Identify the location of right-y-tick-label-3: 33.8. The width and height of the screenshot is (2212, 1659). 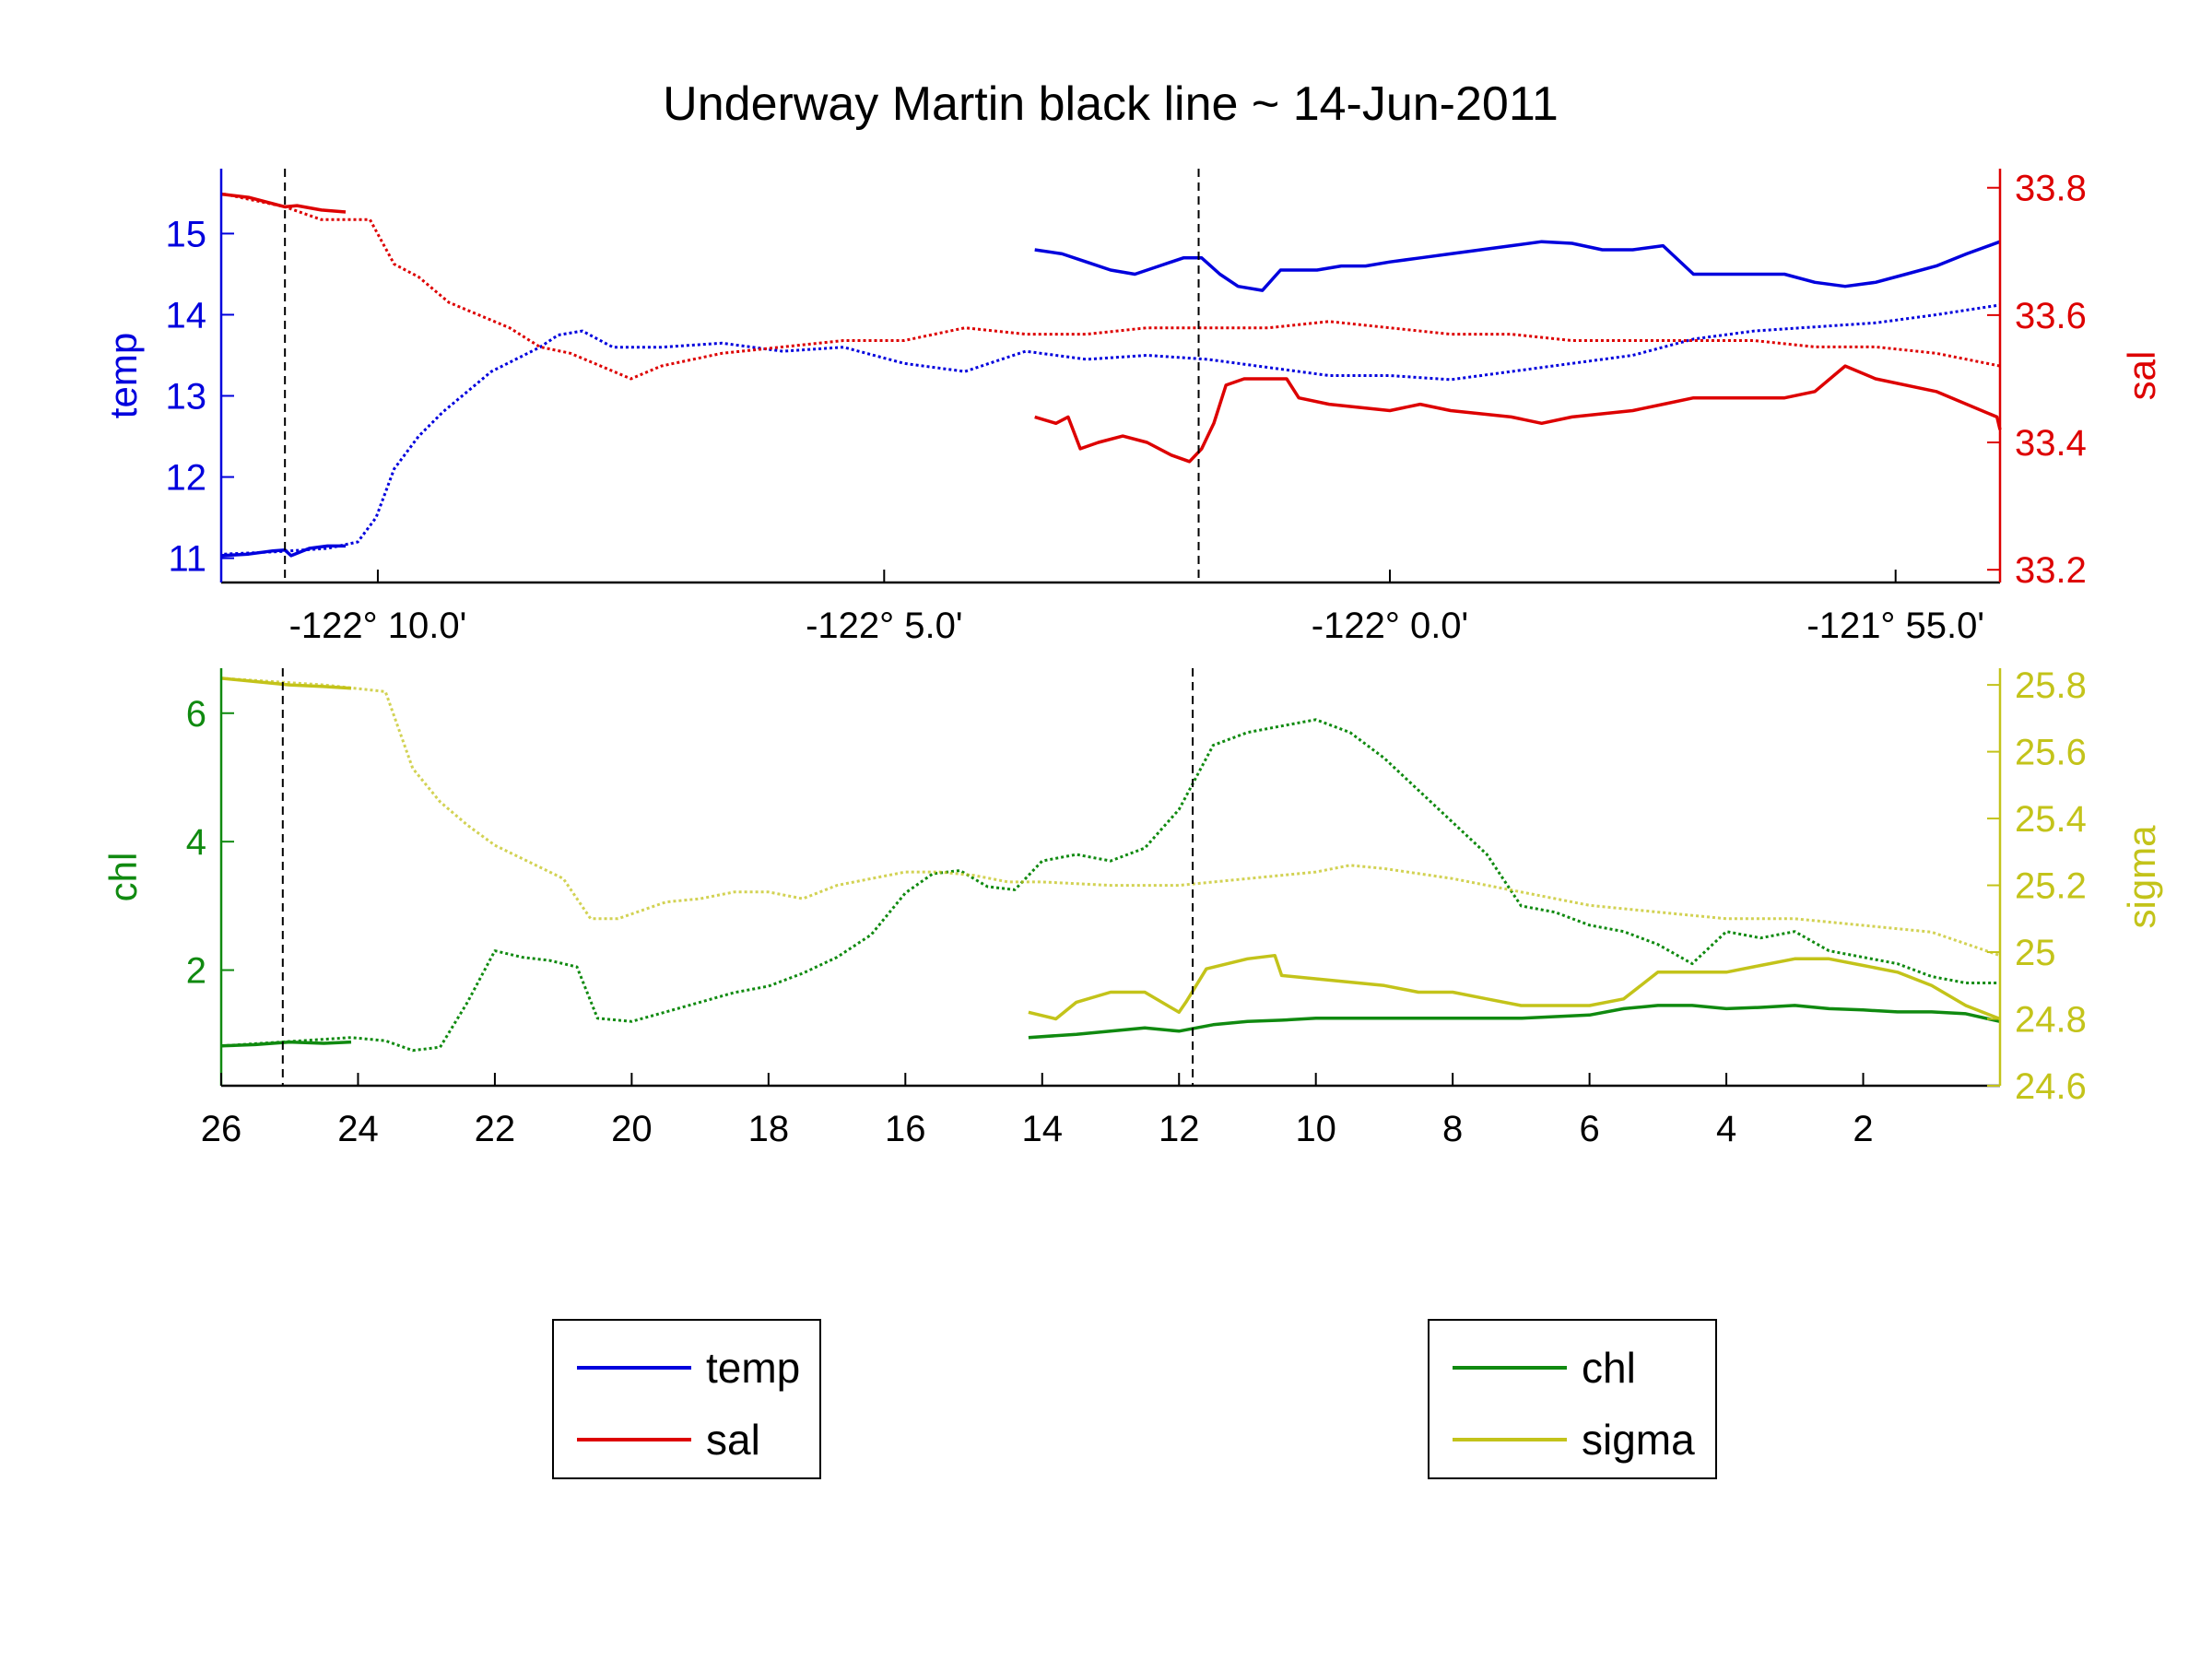
(2051, 189).